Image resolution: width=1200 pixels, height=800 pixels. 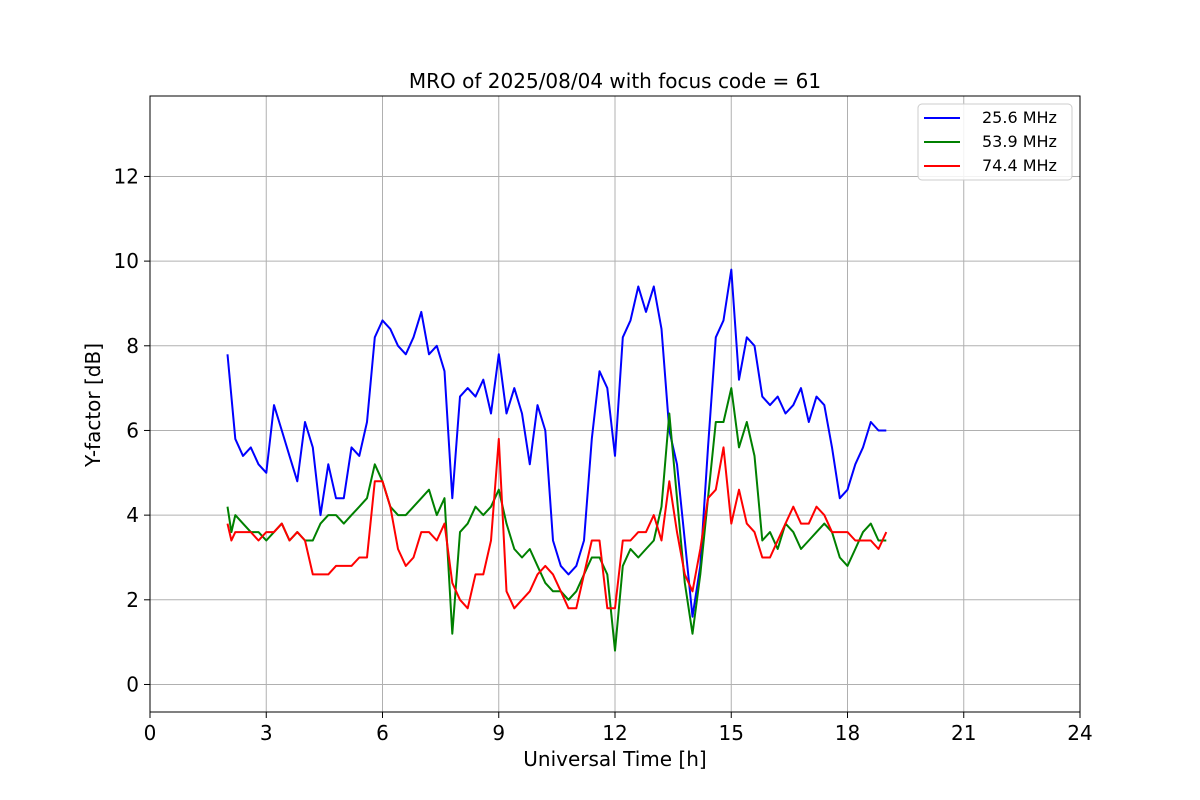 I want to click on y-tick-label: 4, so click(x=132, y=515).